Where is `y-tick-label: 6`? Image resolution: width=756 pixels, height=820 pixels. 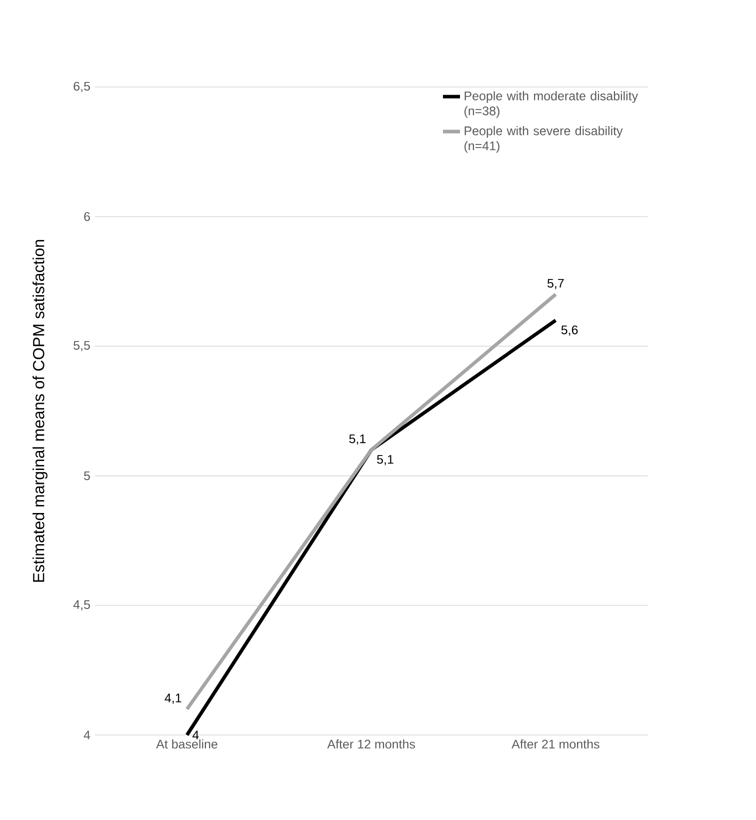
y-tick-label: 6 is located at coordinates (87, 217).